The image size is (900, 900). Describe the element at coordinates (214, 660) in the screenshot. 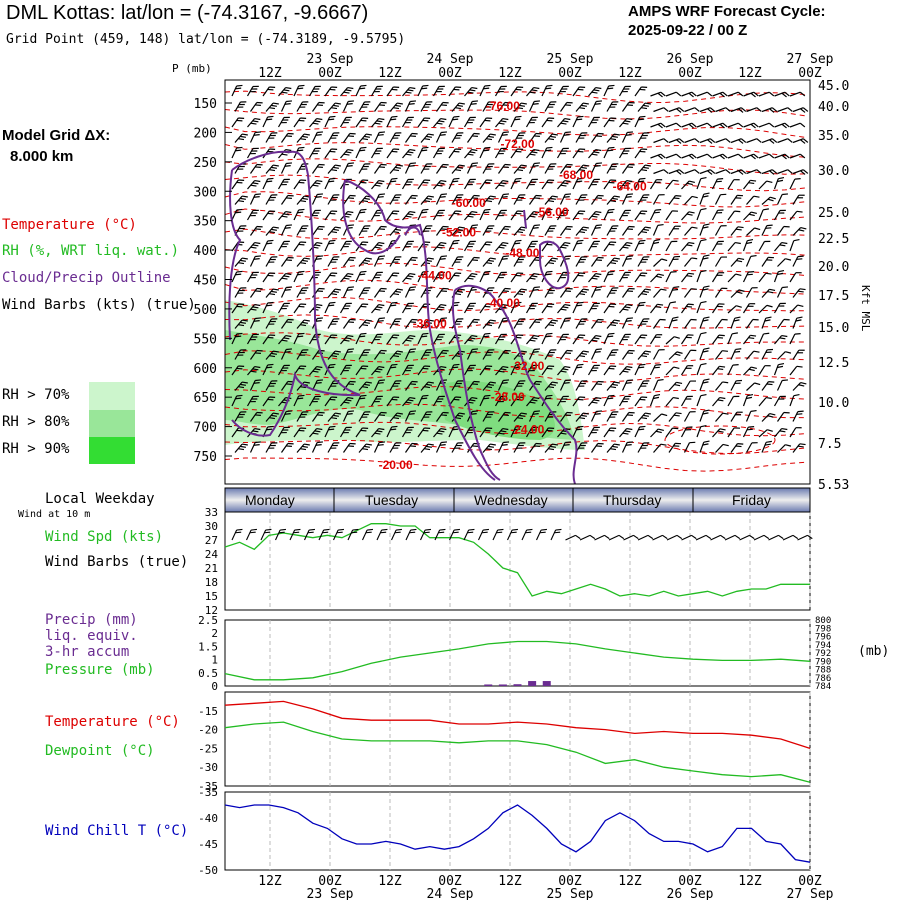

I see `precip-tick-label: 1` at that location.